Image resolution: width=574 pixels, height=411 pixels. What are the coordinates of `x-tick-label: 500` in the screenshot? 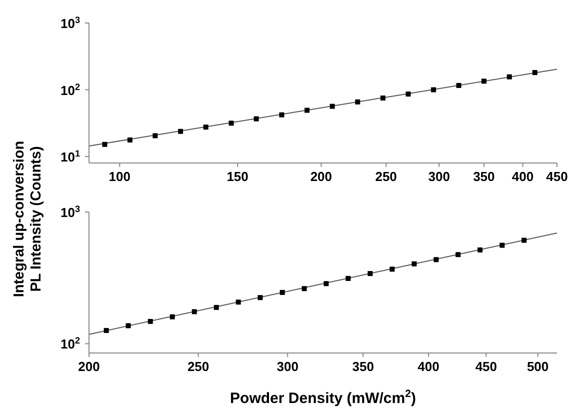 It's located at (537, 366).